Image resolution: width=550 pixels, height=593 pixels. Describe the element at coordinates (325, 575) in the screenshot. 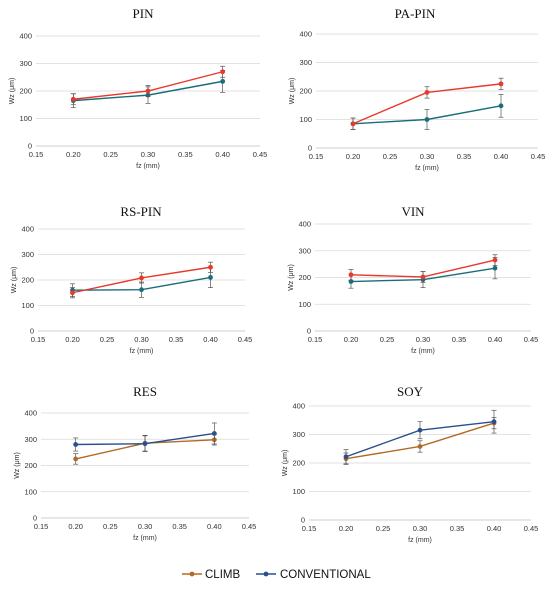

I see `legend-conventional-label: CONVENTIONAL` at that location.